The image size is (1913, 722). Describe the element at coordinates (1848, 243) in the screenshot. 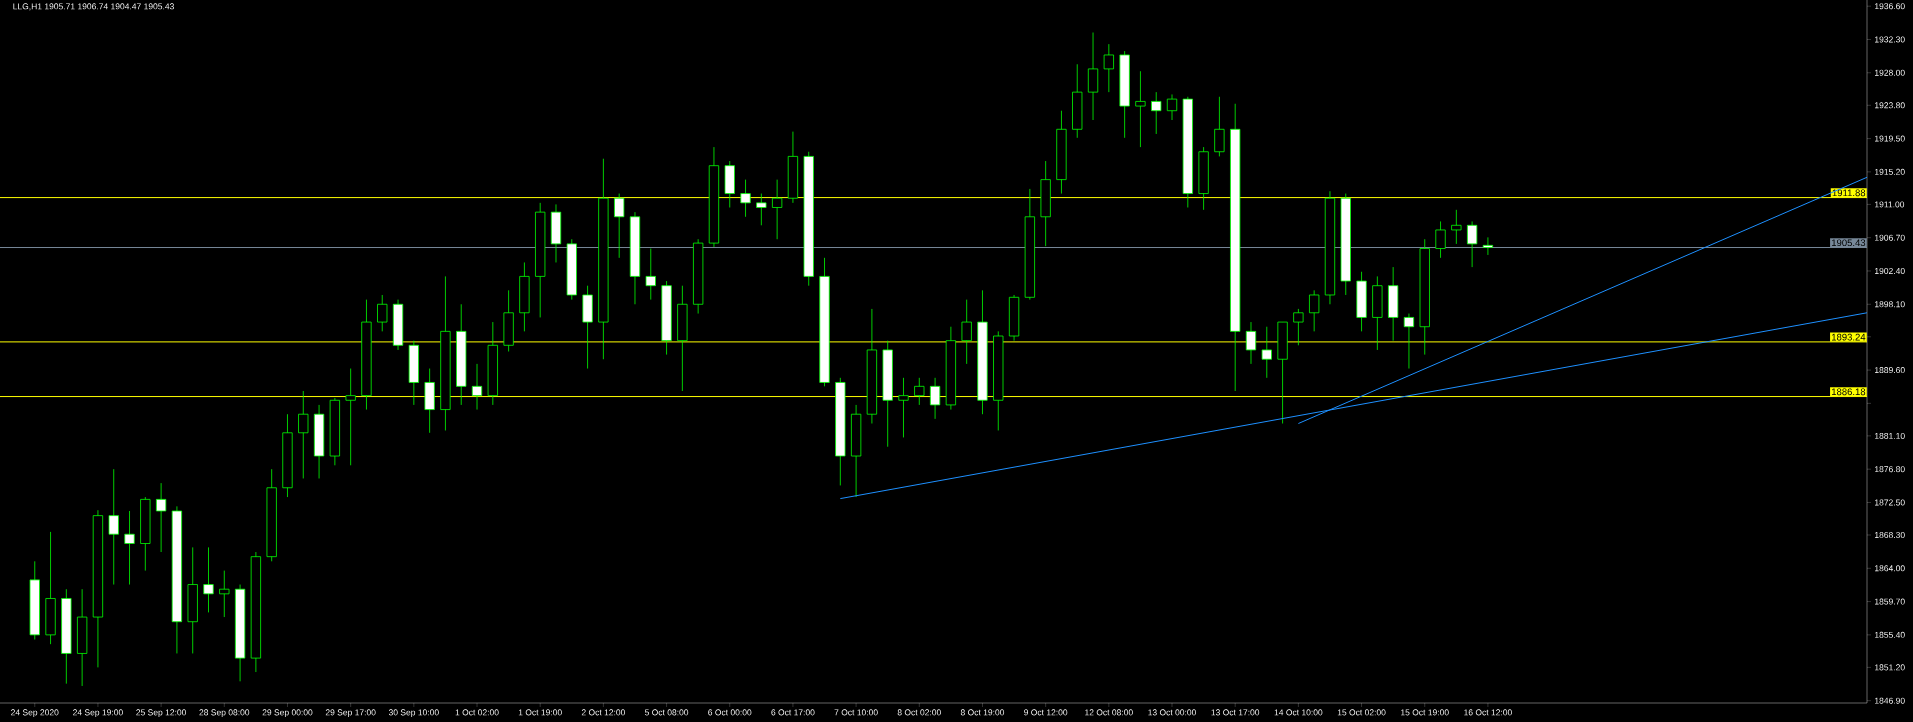

I see `ref-line-label: 1905.43` at that location.